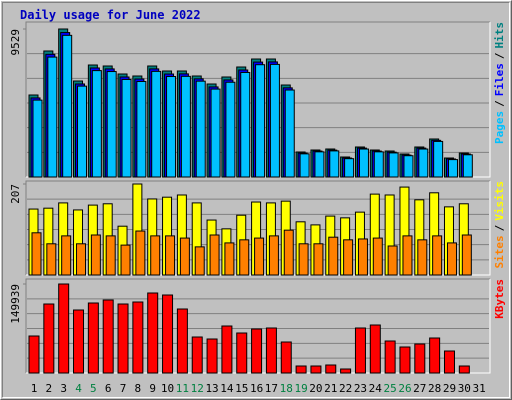  What do you see at coordinates (182, 388) in the screenshot?
I see `x-tick-label: 11` at bounding box center [182, 388].